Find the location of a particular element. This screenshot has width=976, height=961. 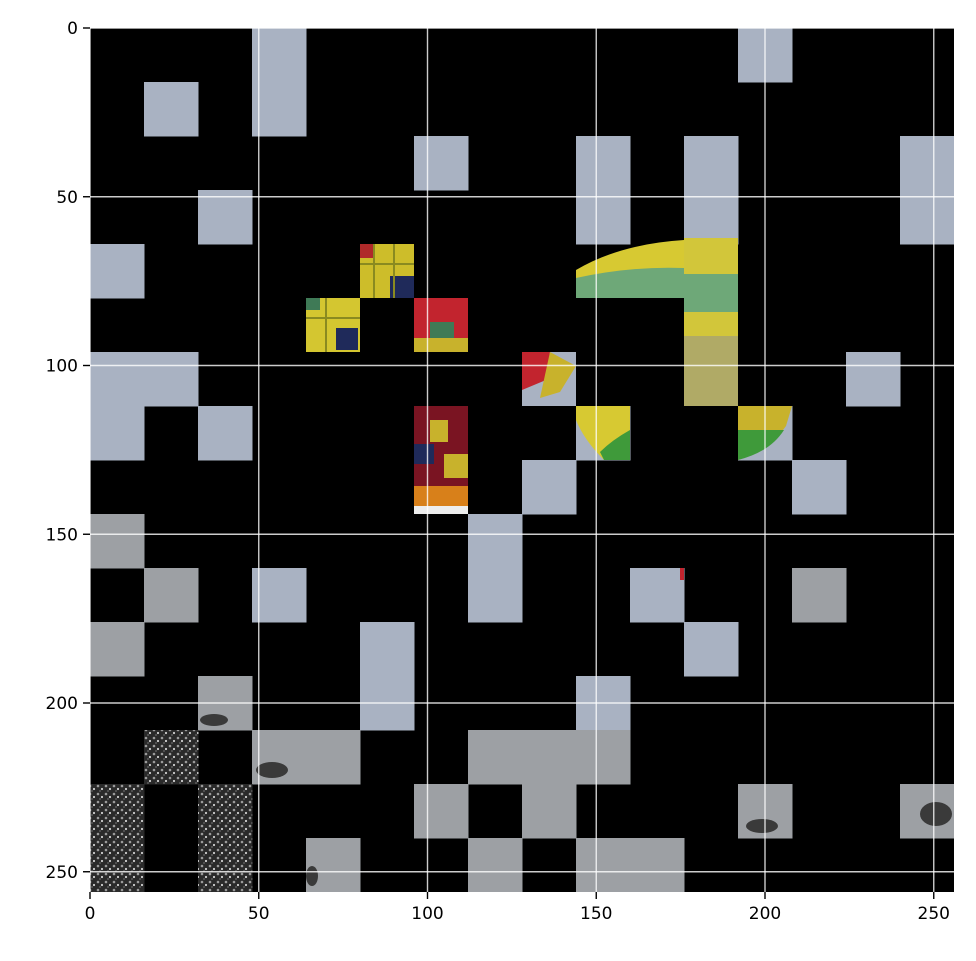

x-tick-label: 150 is located at coordinates (596, 914).